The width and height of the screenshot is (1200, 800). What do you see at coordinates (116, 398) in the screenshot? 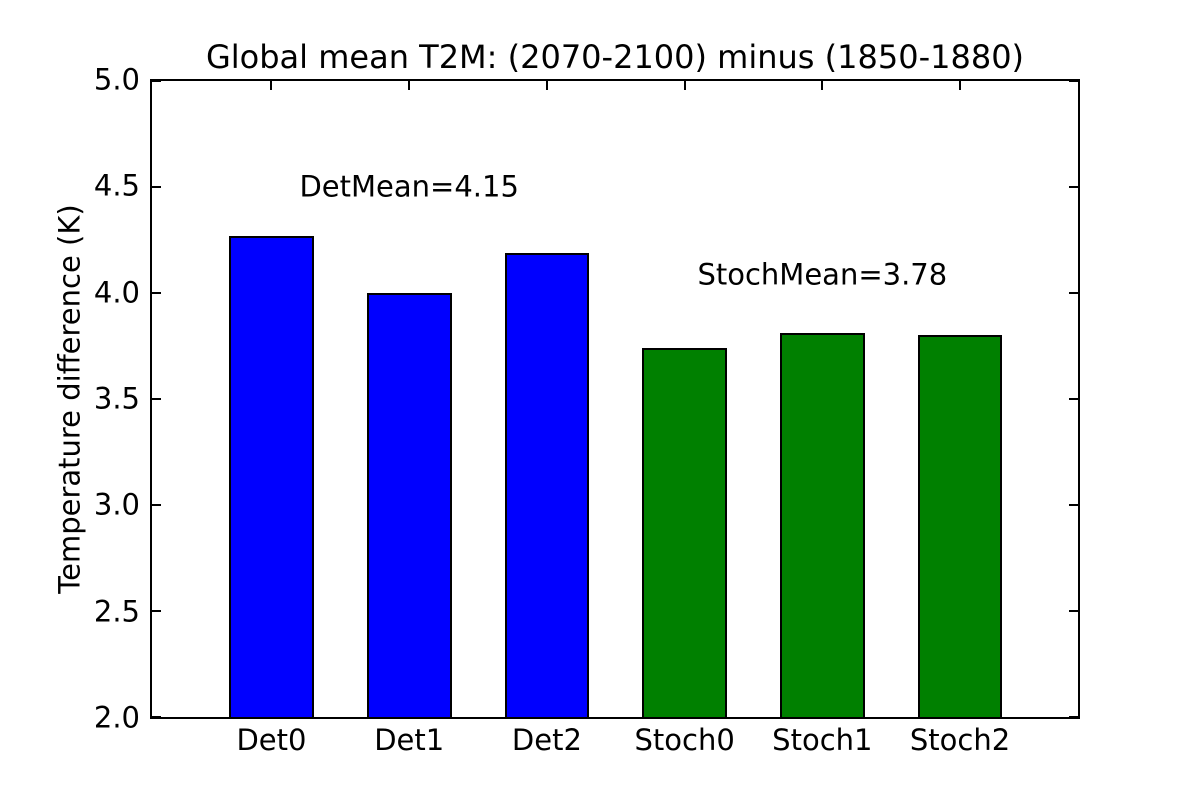
I see `y-tick-label: 3.5` at bounding box center [116, 398].